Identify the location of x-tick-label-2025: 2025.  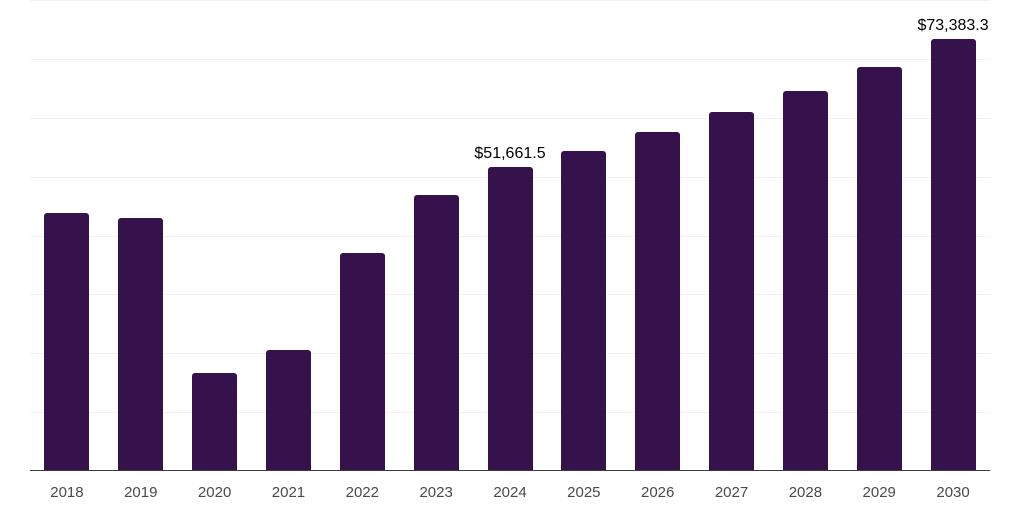
(584, 492).